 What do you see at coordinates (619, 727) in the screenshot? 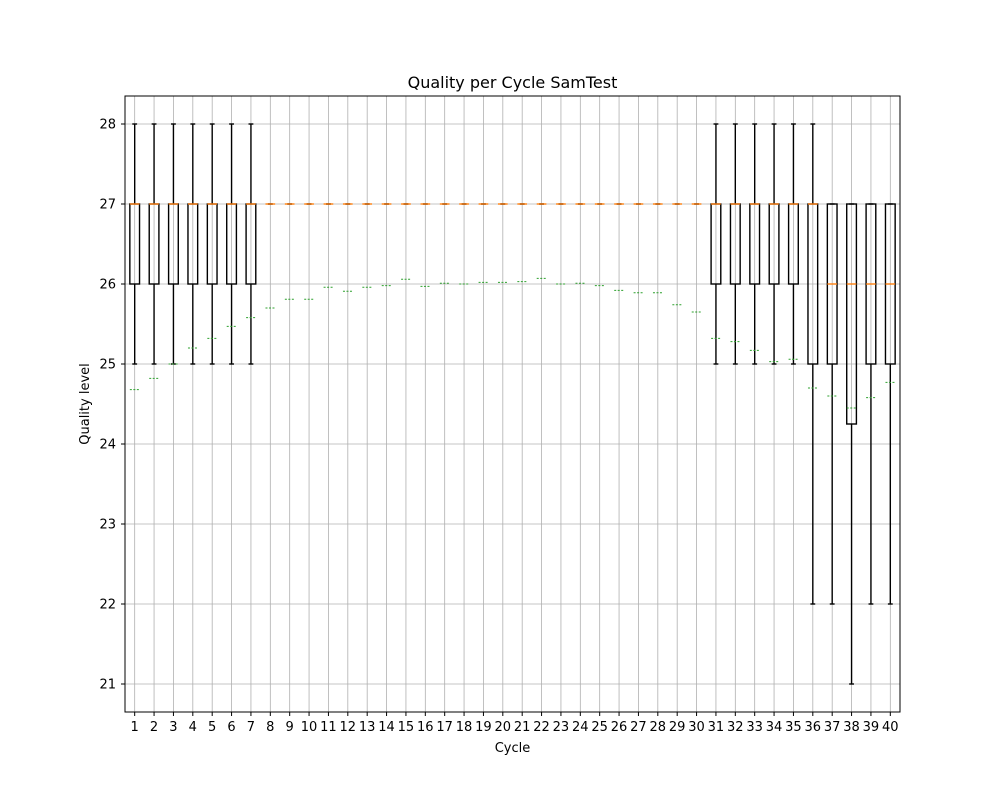
I see `x-tick-label: 26` at bounding box center [619, 727].